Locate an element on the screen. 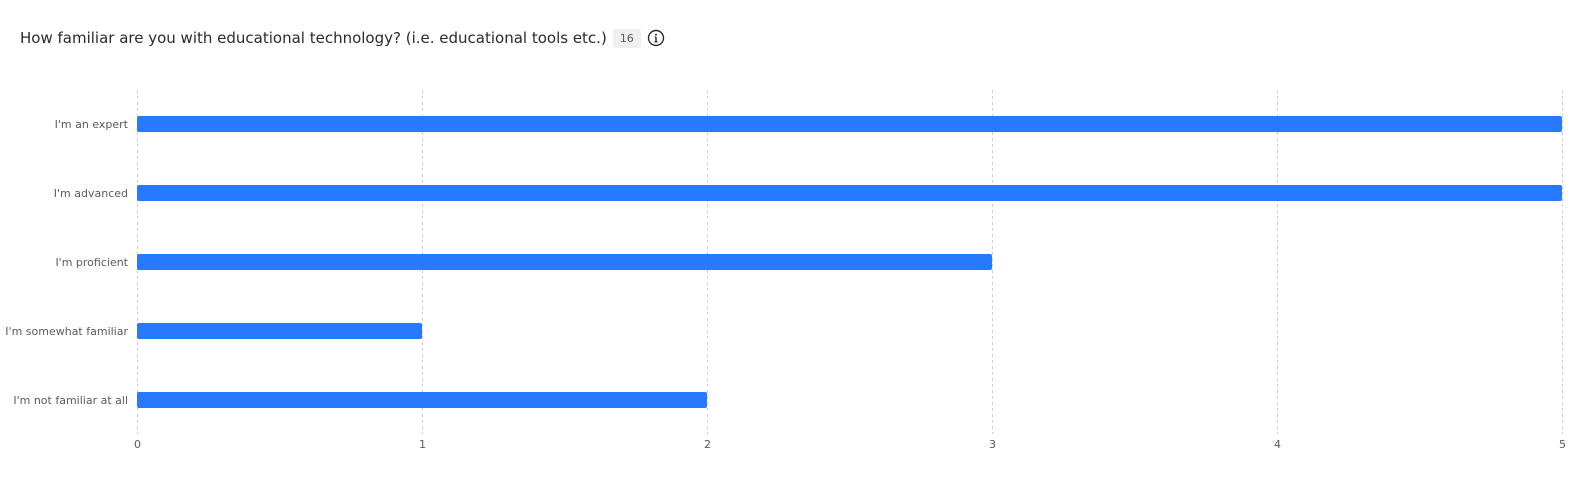  category-label: I'm advanced is located at coordinates (91, 193).